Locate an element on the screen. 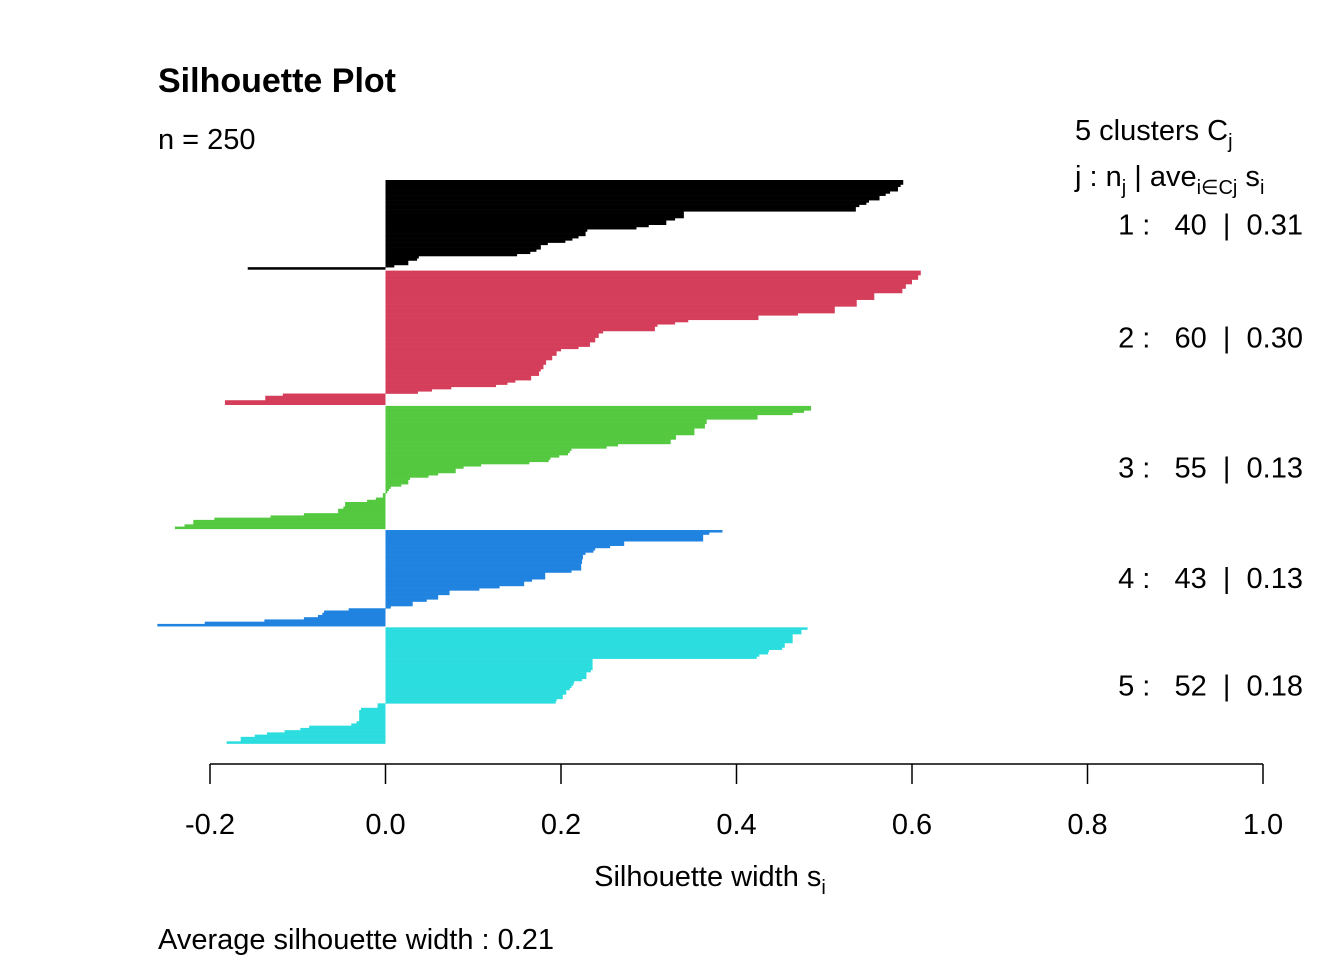  cluster-label-5: 5 : 52 | 0.18 is located at coordinates (1210, 686).